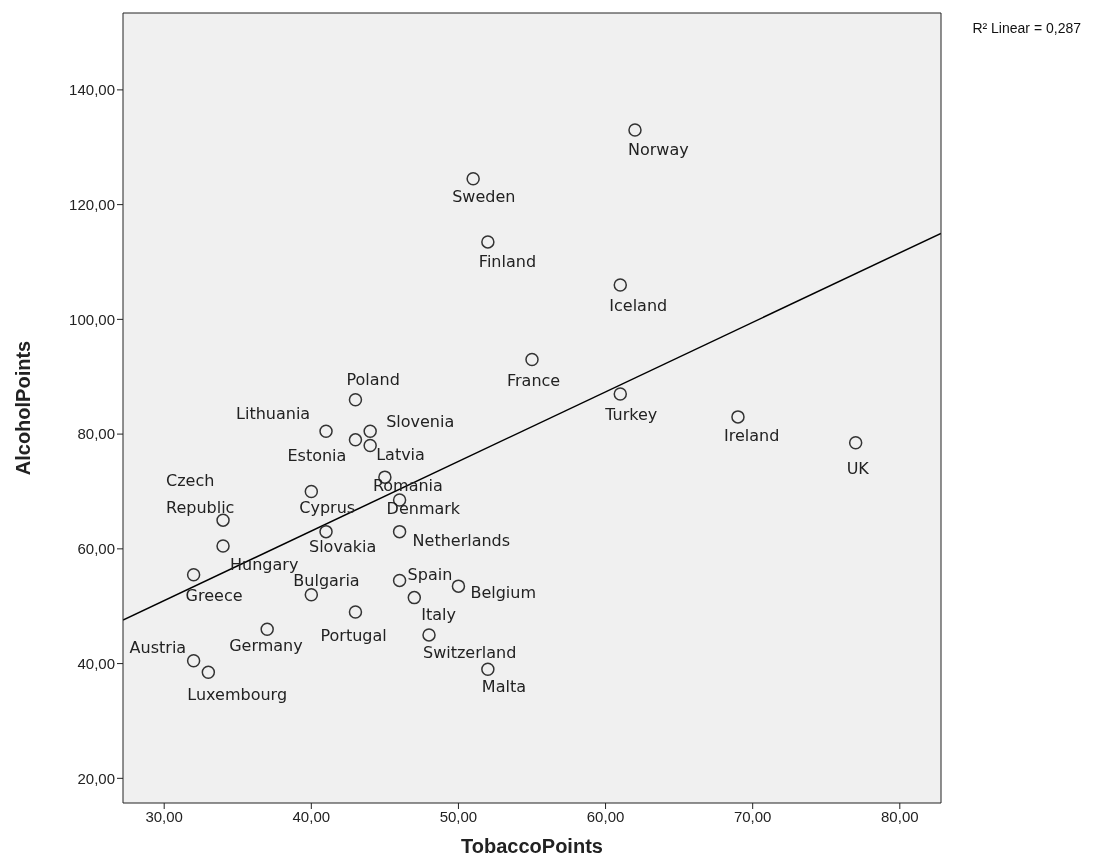 The height and width of the screenshot is (865, 1095). I want to click on annotation: Czech Republic, so click(200, 493).